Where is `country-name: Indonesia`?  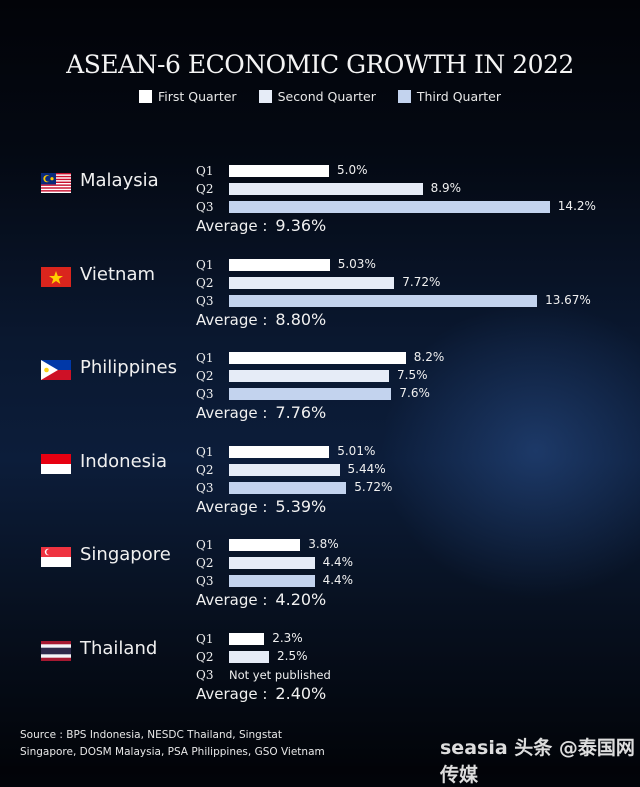
country-name: Indonesia is located at coordinates (124, 461).